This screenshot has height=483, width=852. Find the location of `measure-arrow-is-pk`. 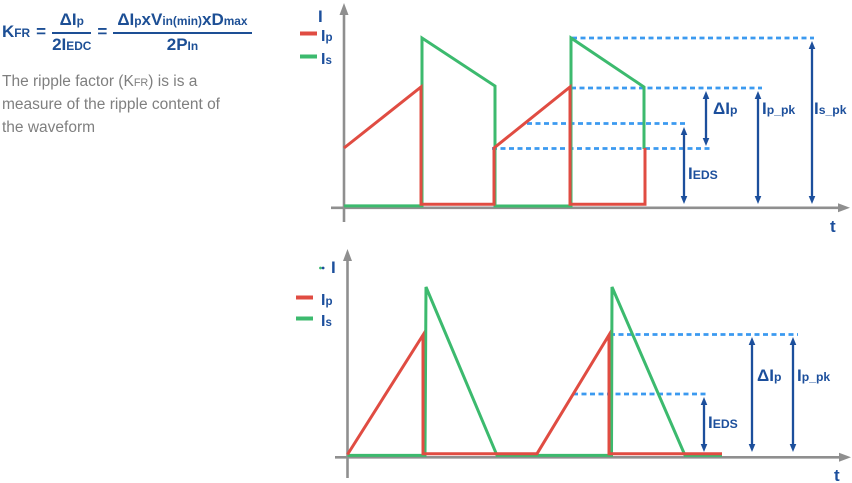

measure-arrow-is-pk is located at coordinates (812, 122).